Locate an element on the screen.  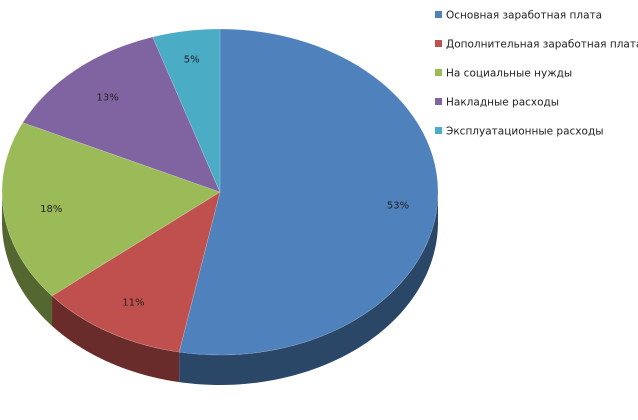
data-label-1: 53% is located at coordinates (398, 206).